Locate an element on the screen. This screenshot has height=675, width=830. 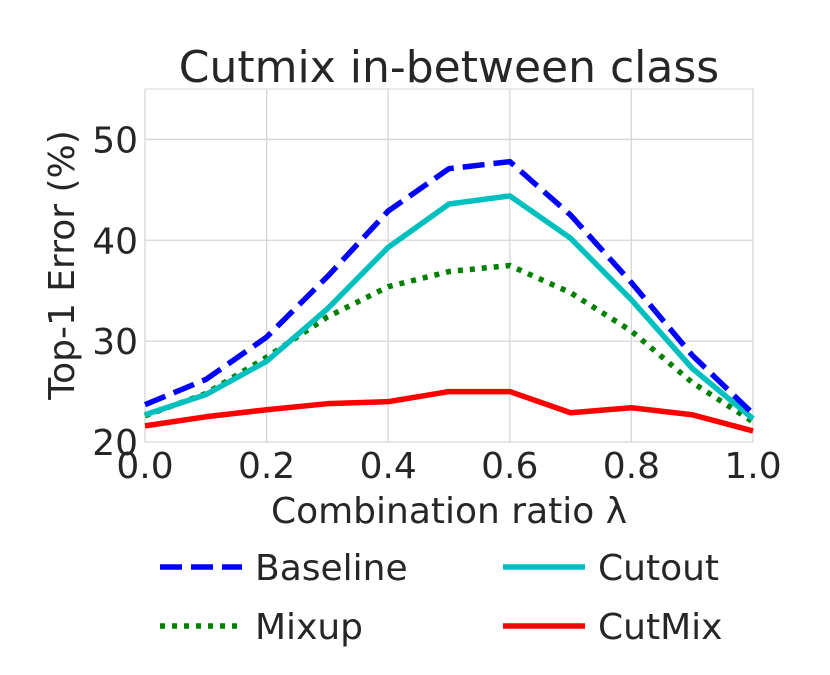
y-axis-label: Top-1 Error (%) is located at coordinates (62, 265).